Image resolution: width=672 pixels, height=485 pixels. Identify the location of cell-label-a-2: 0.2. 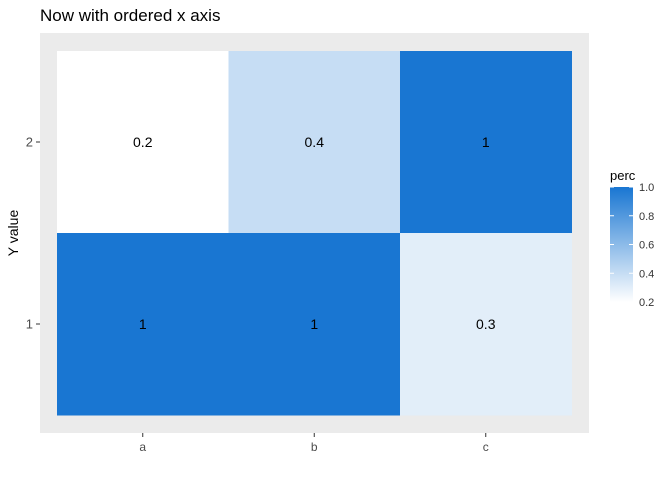
(143, 142).